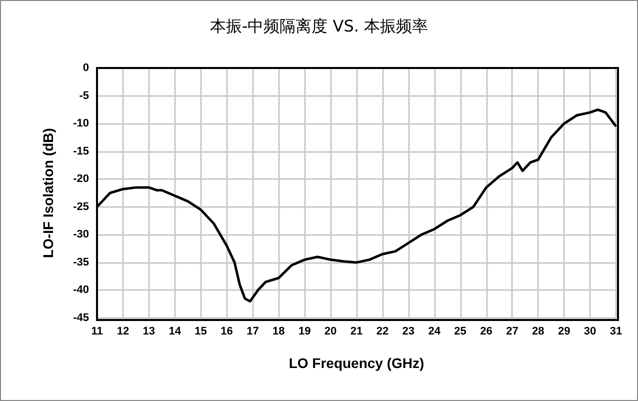  What do you see at coordinates (564, 332) in the screenshot?
I see `x-tick-label: 29` at bounding box center [564, 332].